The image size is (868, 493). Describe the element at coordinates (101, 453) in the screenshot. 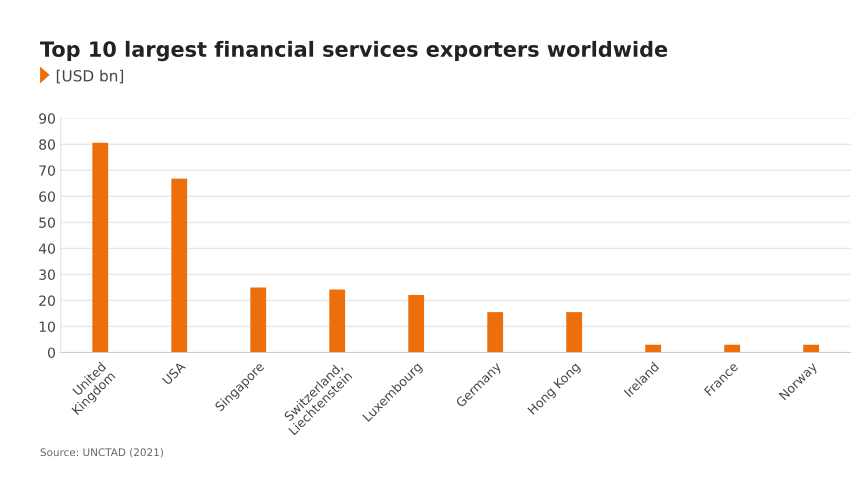

I see `source-note: Source: UNCTAD (2021)` at that location.